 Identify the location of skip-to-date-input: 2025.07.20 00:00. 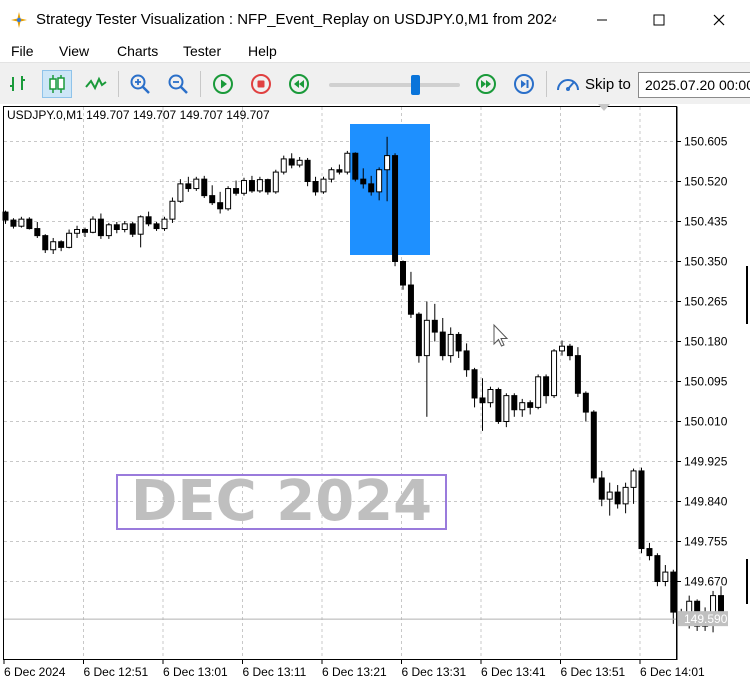
(694, 85).